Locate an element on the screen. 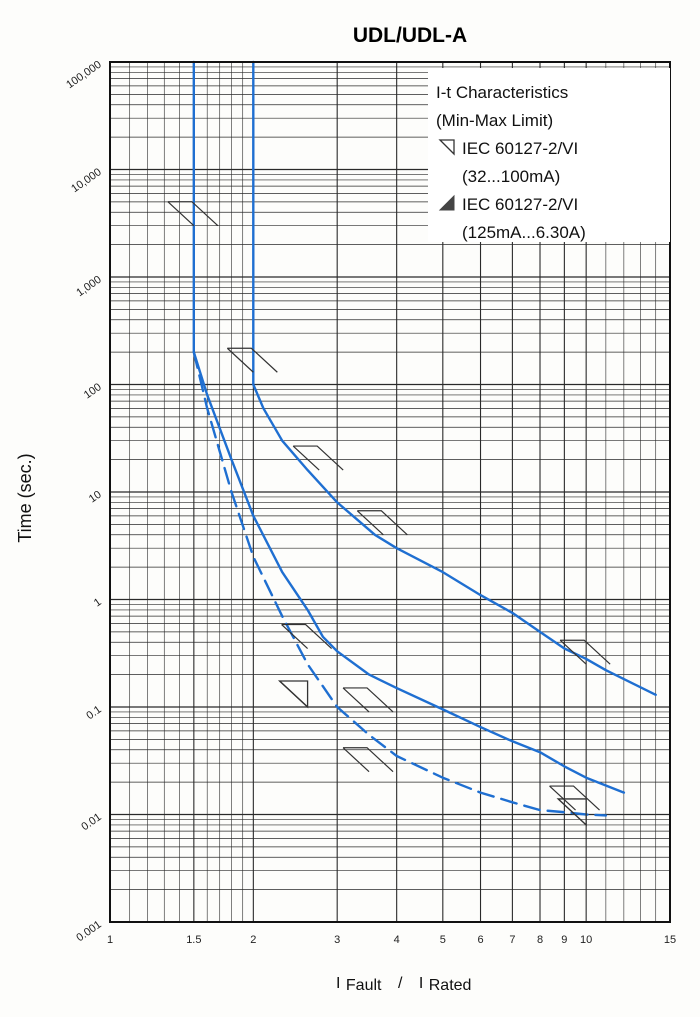  legend-title-line2: (Min-Max Limit) is located at coordinates (494, 120).